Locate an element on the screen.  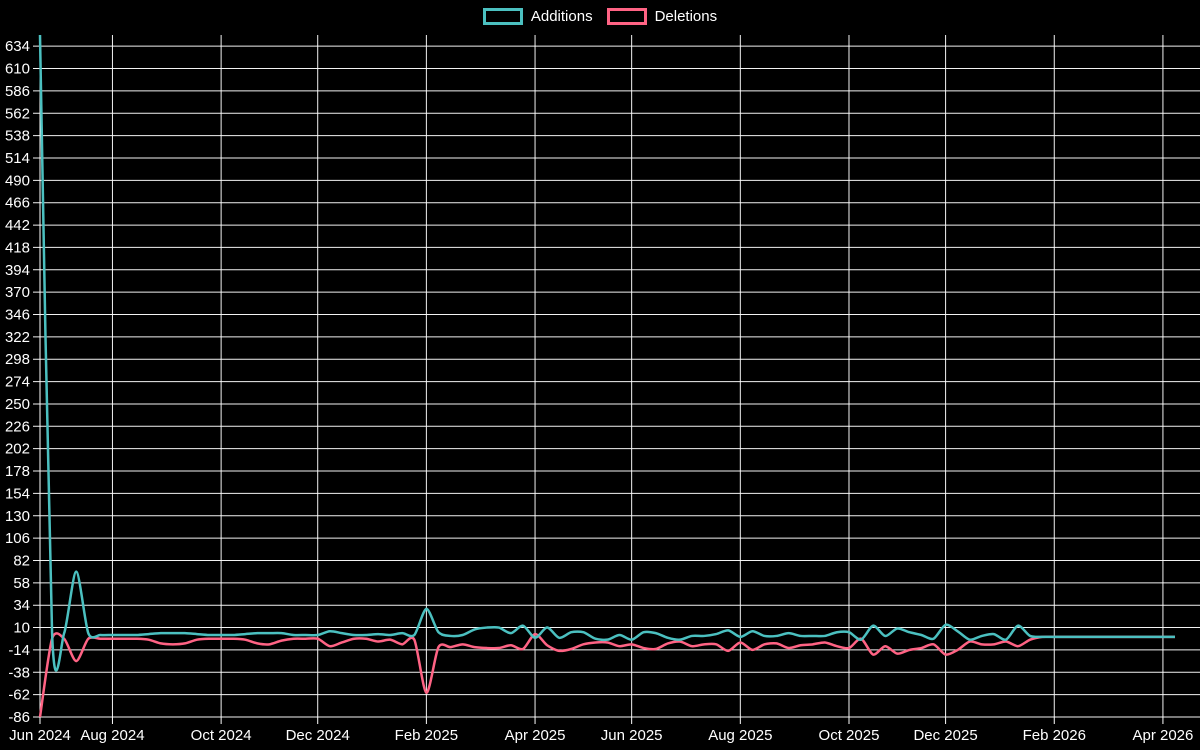
deletions-swatch-icon is located at coordinates (626, 16).